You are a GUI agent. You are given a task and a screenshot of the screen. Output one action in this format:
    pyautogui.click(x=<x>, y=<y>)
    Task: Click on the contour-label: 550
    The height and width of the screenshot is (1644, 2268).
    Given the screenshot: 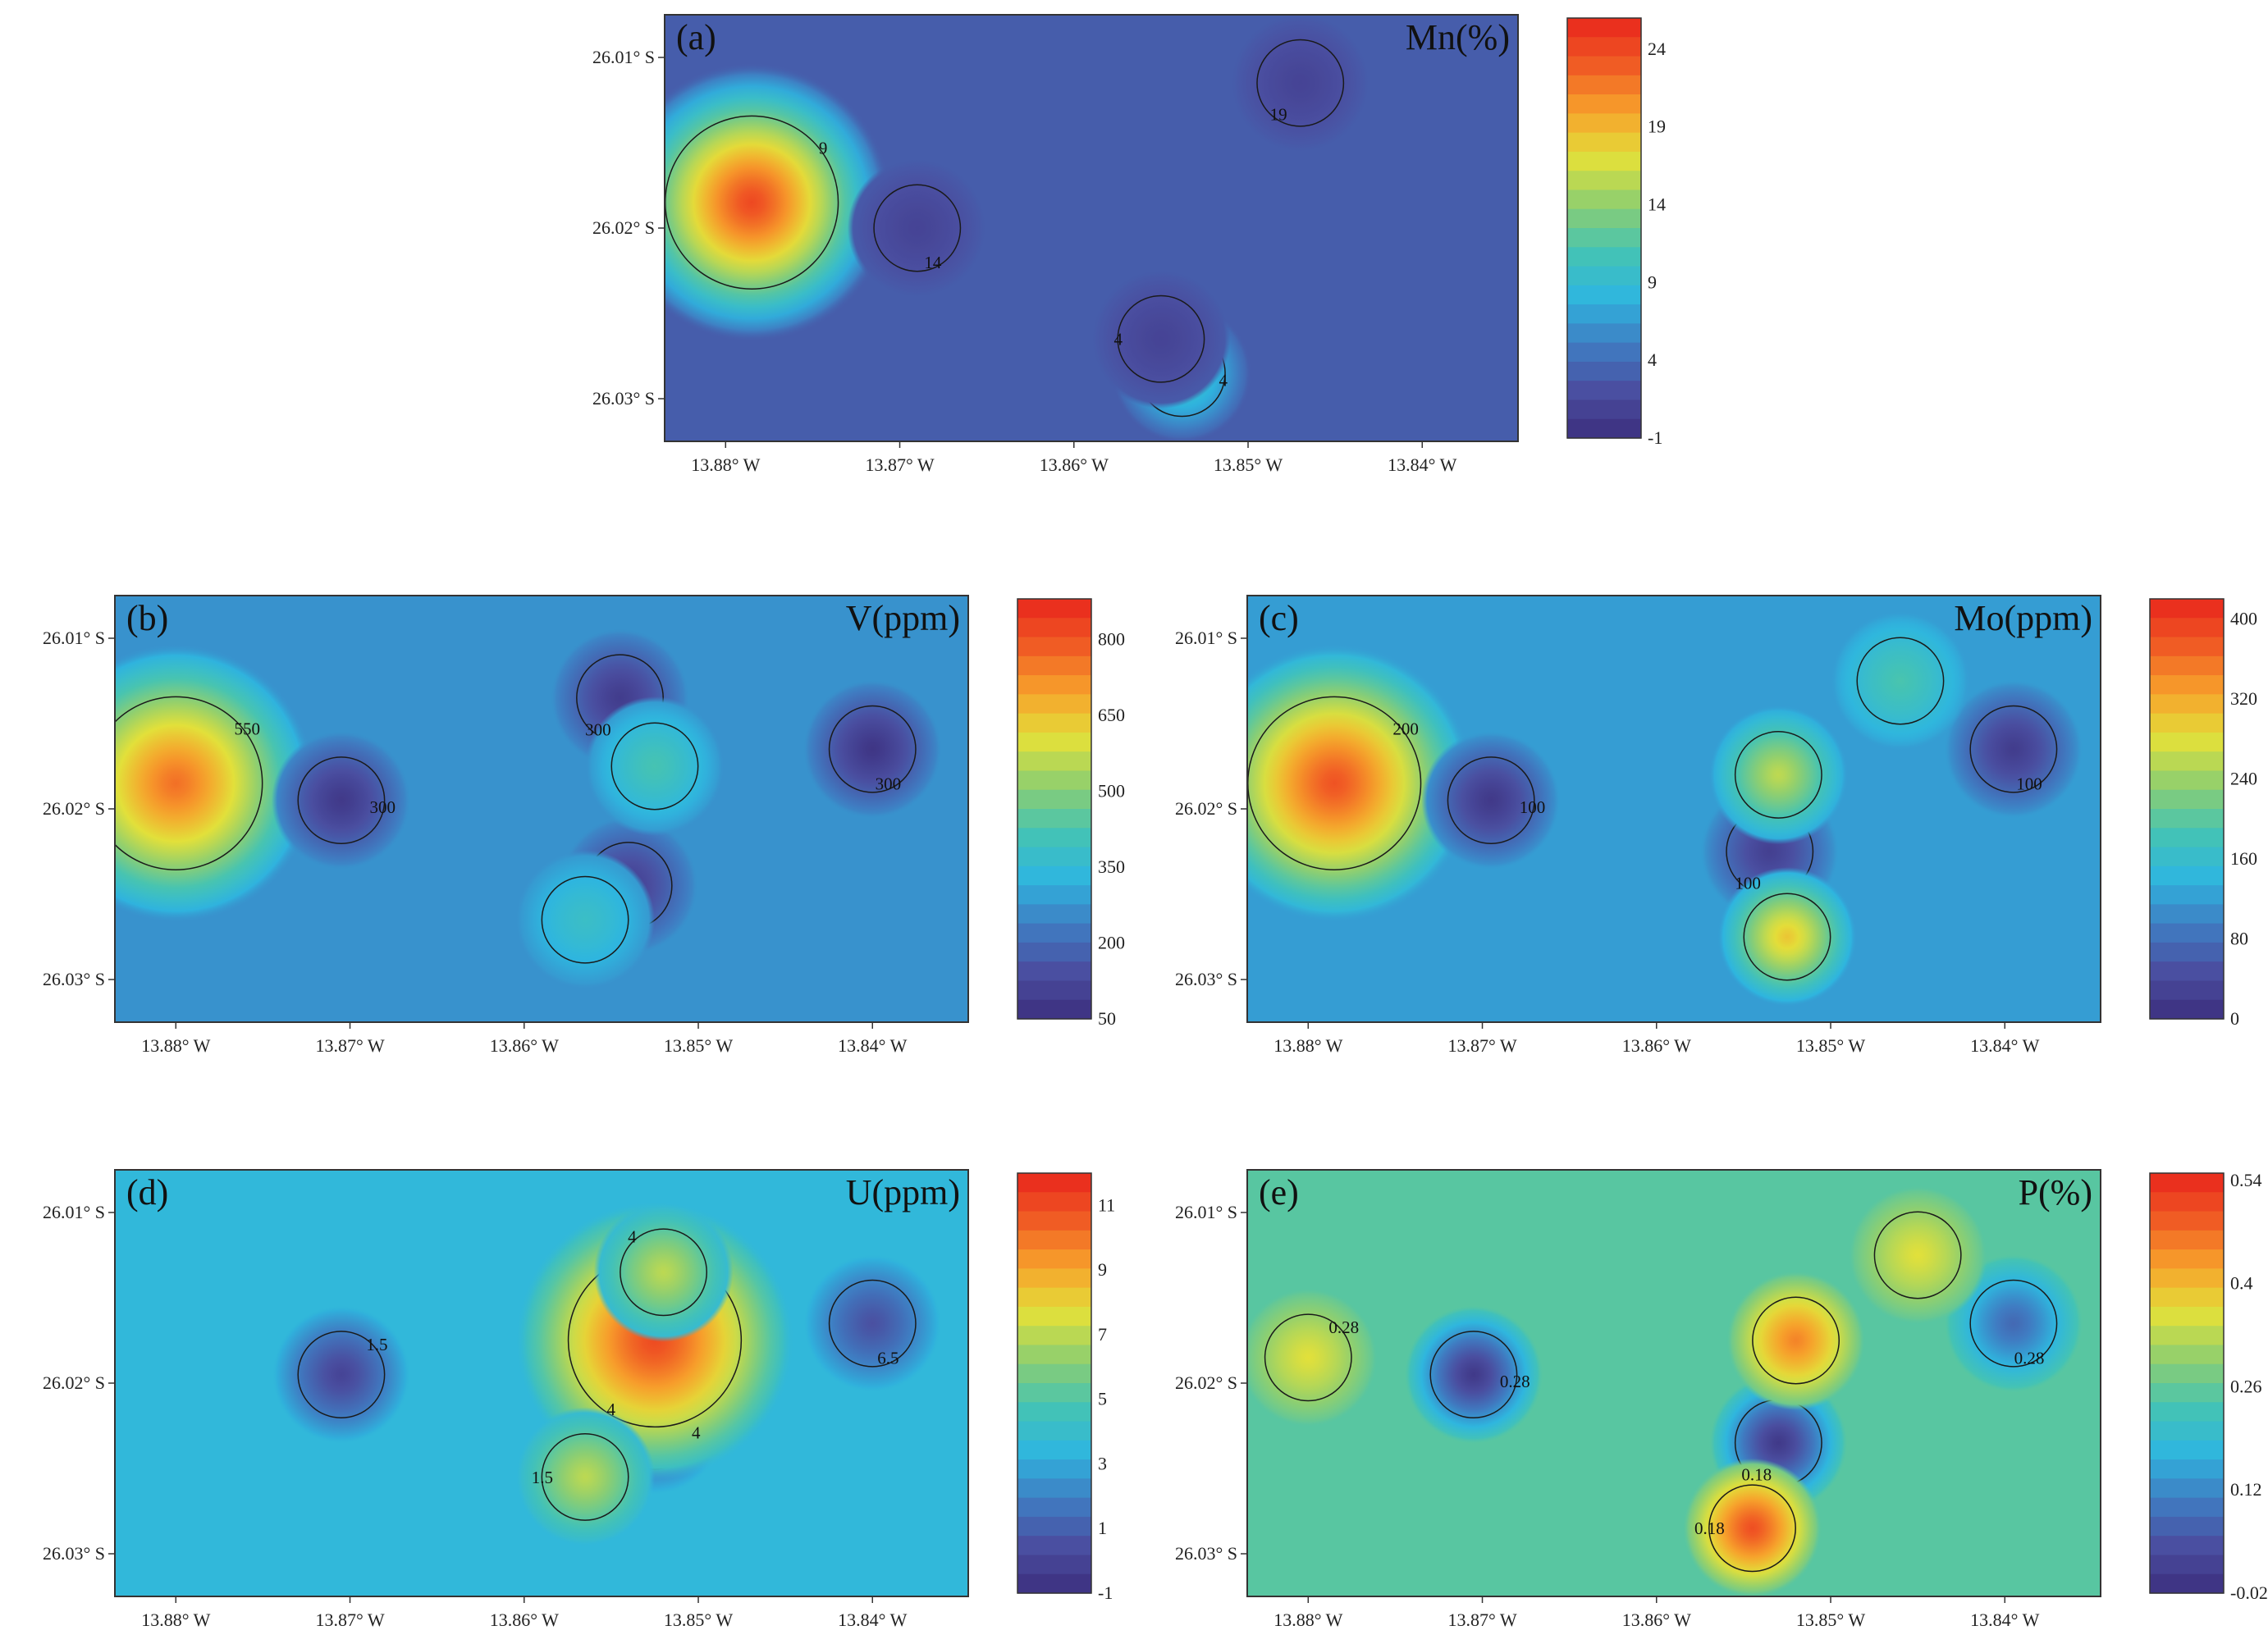 What is the action you would take?
    pyautogui.click(x=248, y=728)
    